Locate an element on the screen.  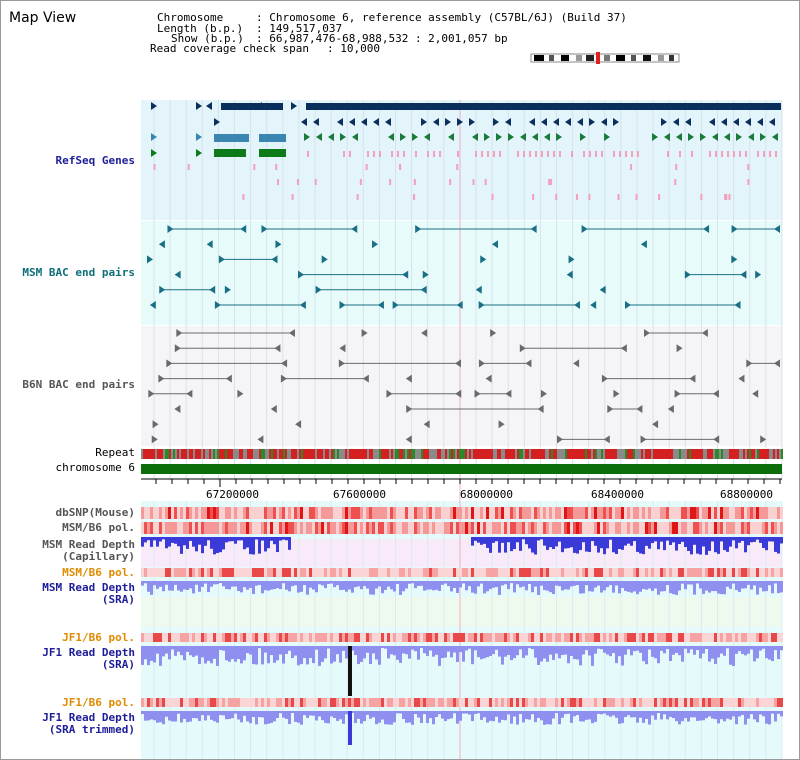
track-label-chromosome: chromosome 6 is located at coordinates (95, 467).